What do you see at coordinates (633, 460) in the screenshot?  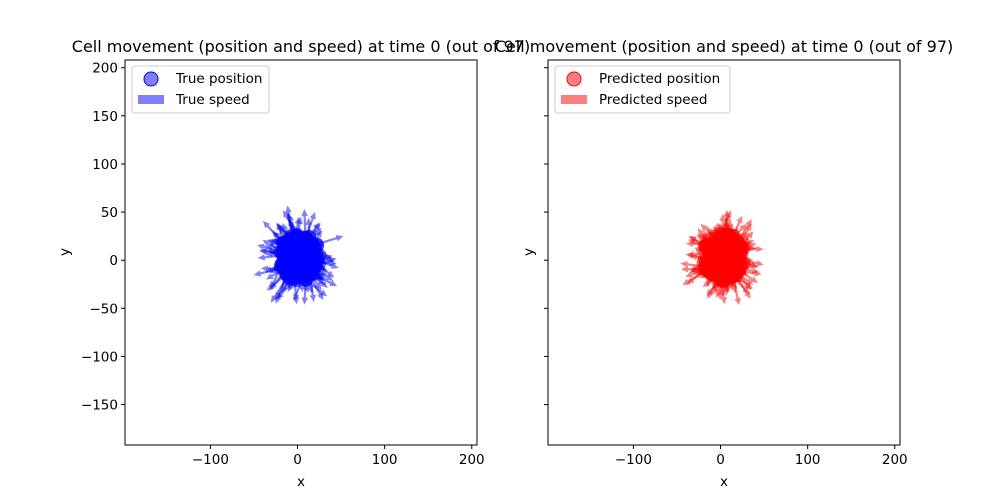 I see `right-x-tick-label: −100` at bounding box center [633, 460].